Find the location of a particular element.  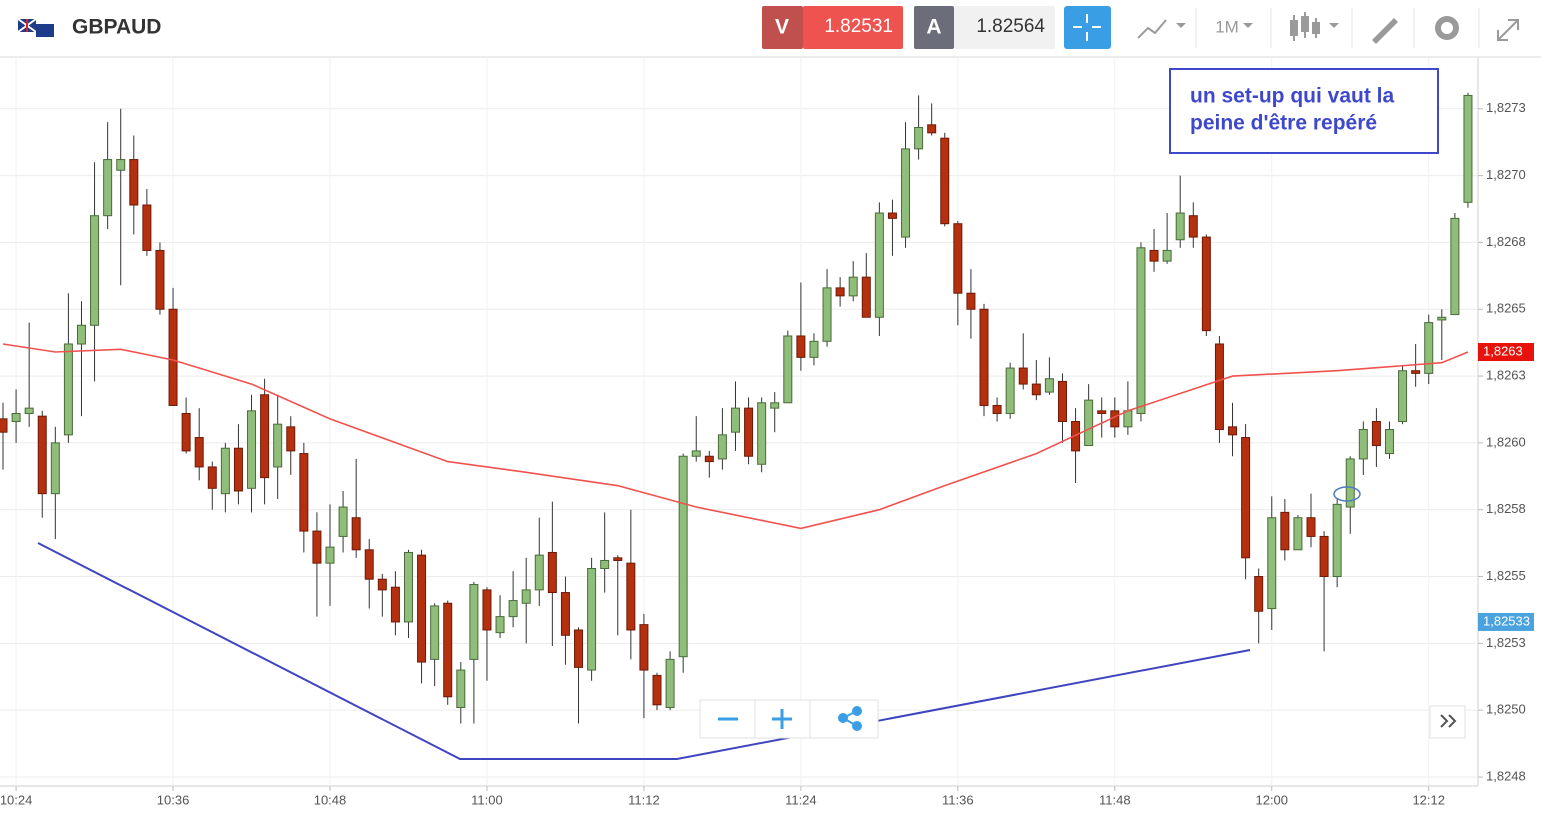

buy-price-box is located at coordinates (1004, 27).